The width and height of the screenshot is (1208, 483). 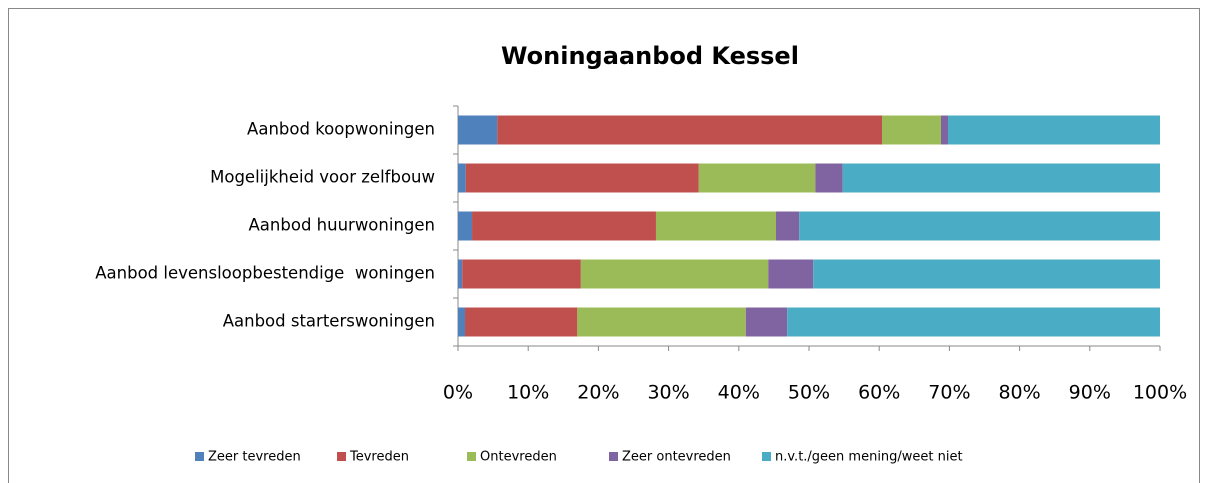 What do you see at coordinates (329, 321) in the screenshot?
I see `y-tick-label: Aanbod starterswoningen` at bounding box center [329, 321].